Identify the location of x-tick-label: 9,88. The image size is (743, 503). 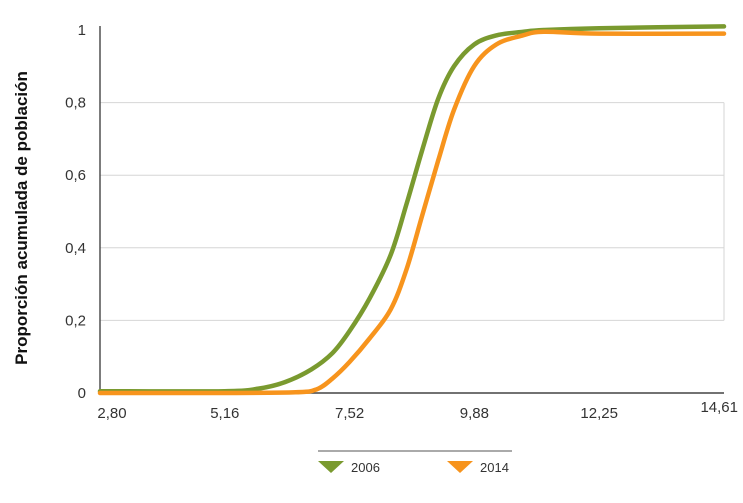
(474, 413).